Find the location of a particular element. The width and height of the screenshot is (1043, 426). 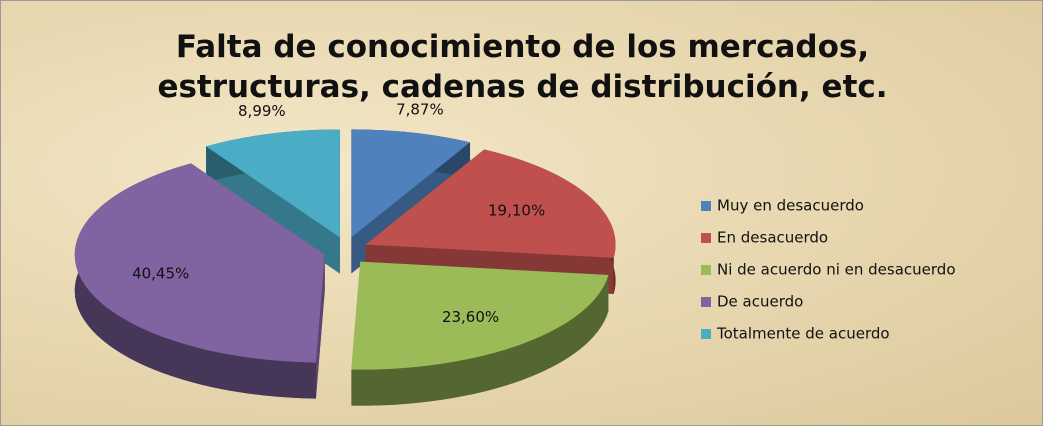

legend-label: En desacuerdo is located at coordinates (772, 238).